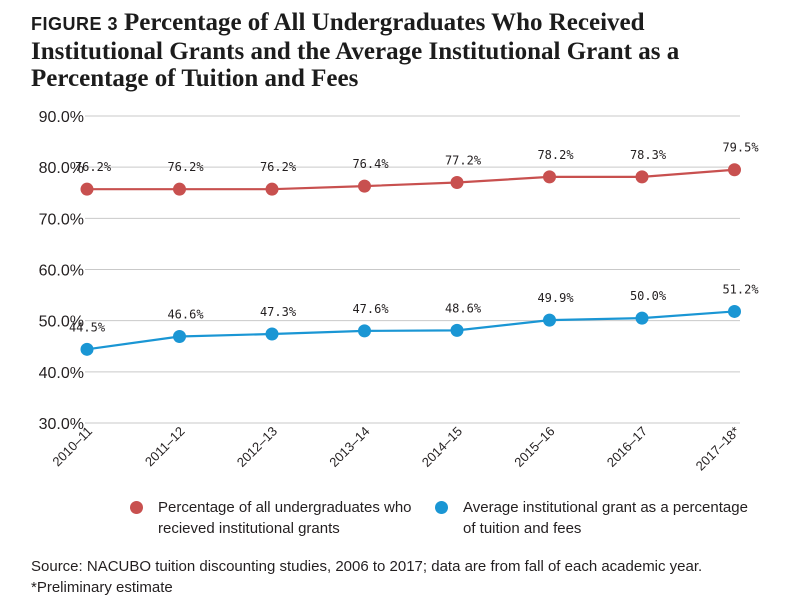 This screenshot has height=613, width=800. I want to click on data-label: 46.6%, so click(185, 315).